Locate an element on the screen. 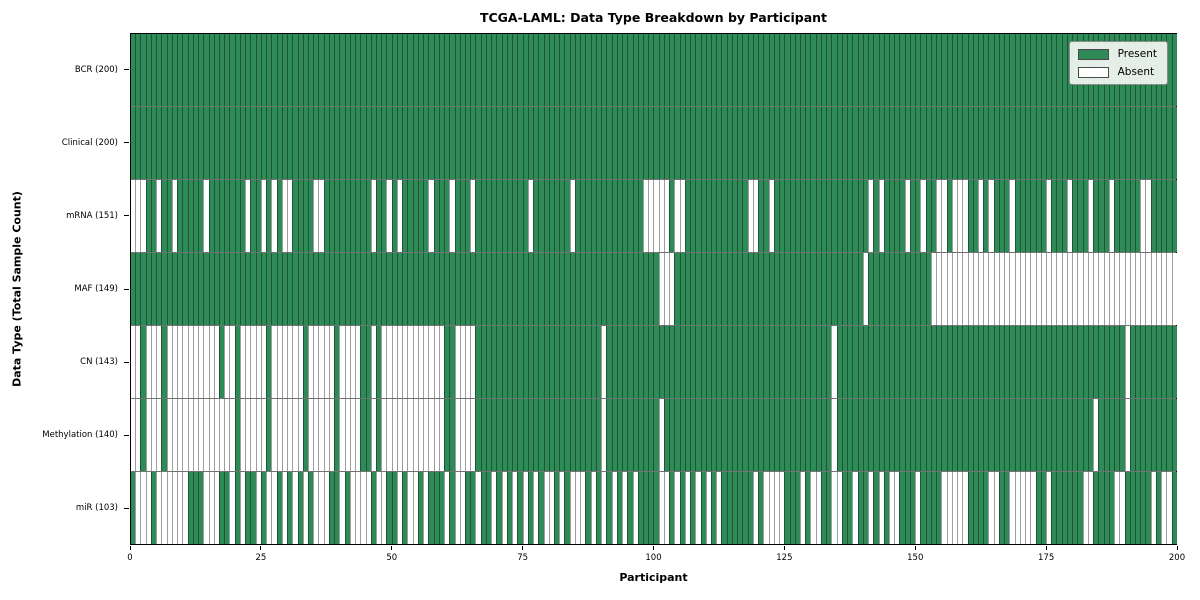 The width and height of the screenshot is (1200, 600). x-tick-label: 125 is located at coordinates (784, 558).